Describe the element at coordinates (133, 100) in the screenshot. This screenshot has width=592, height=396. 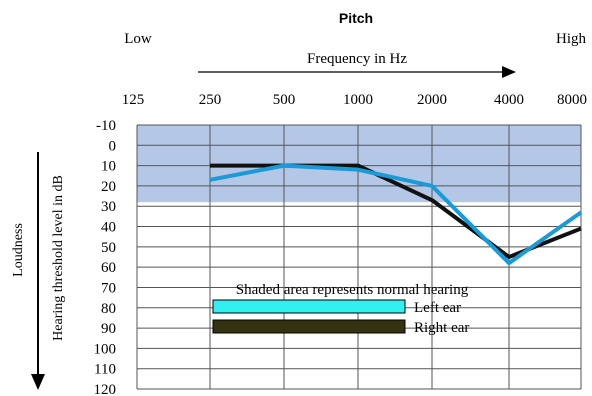
I see `x-tick-label: 125` at that location.